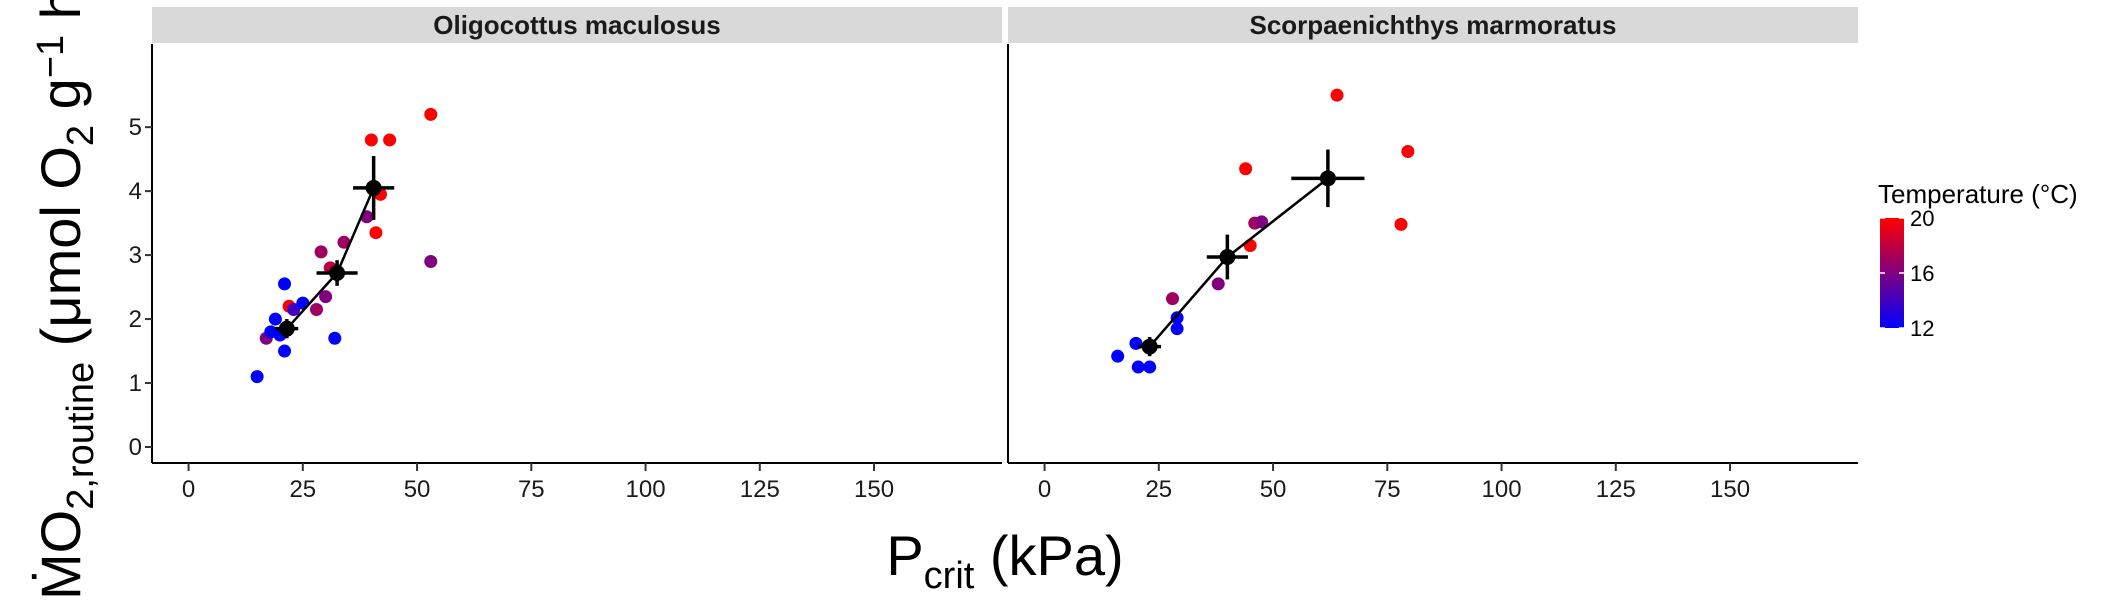 The height and width of the screenshot is (600, 2120). Describe the element at coordinates (135, 127) in the screenshot. I see `y-tick-label: 5` at that location.